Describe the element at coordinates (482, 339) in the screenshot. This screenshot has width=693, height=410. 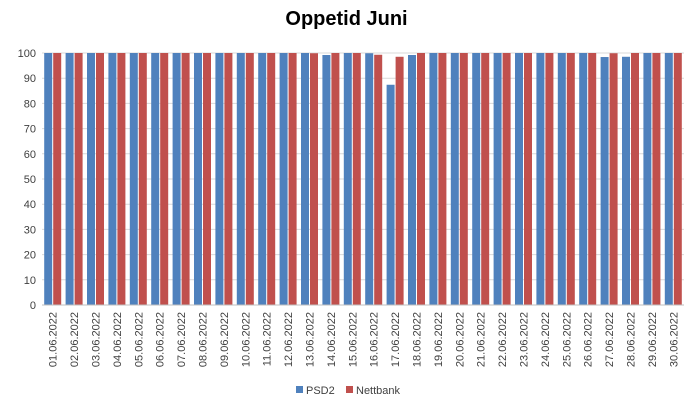
I see `x-tick-label: 21.06.2022` at that location.